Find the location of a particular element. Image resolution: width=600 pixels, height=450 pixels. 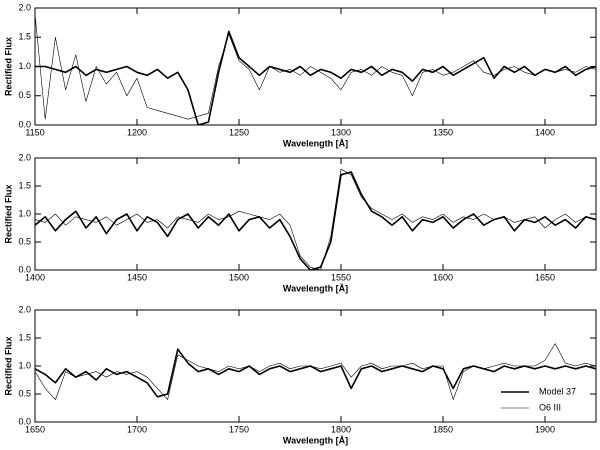

x-tick-label: 1150 is located at coordinates (34, 132).